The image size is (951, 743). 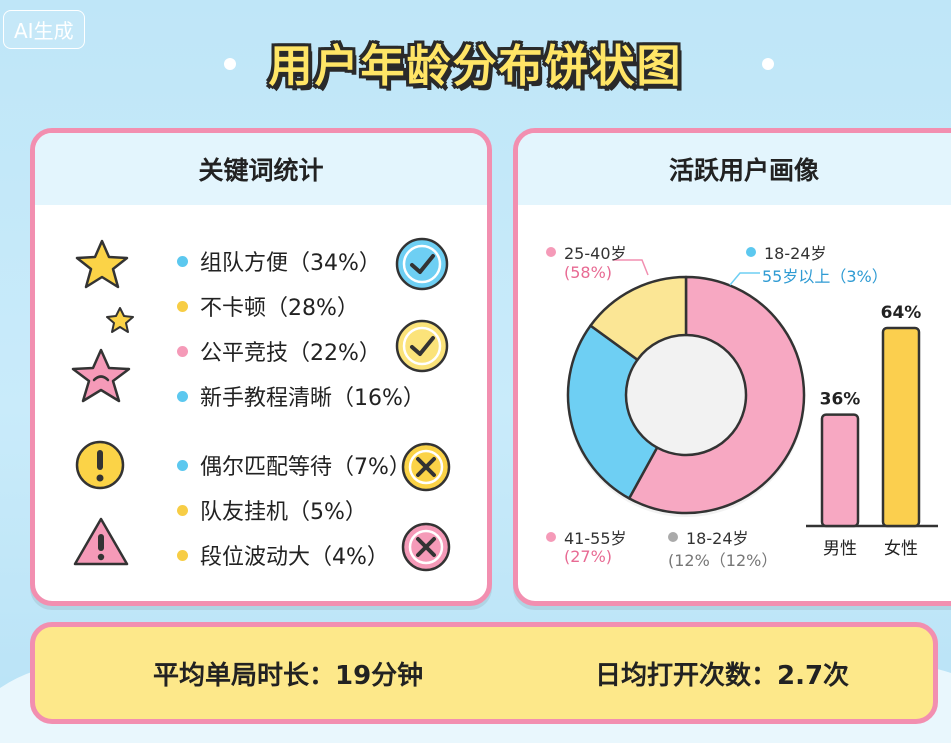 I want to click on slice-value-c: (27%), so click(x=588, y=556).